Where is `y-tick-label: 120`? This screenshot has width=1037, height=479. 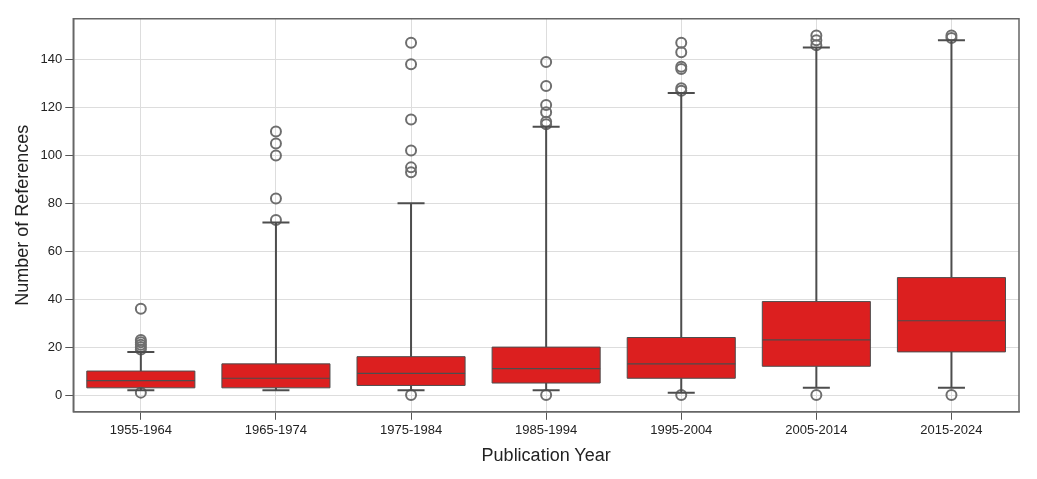
y-tick-label: 120 is located at coordinates (51, 107).